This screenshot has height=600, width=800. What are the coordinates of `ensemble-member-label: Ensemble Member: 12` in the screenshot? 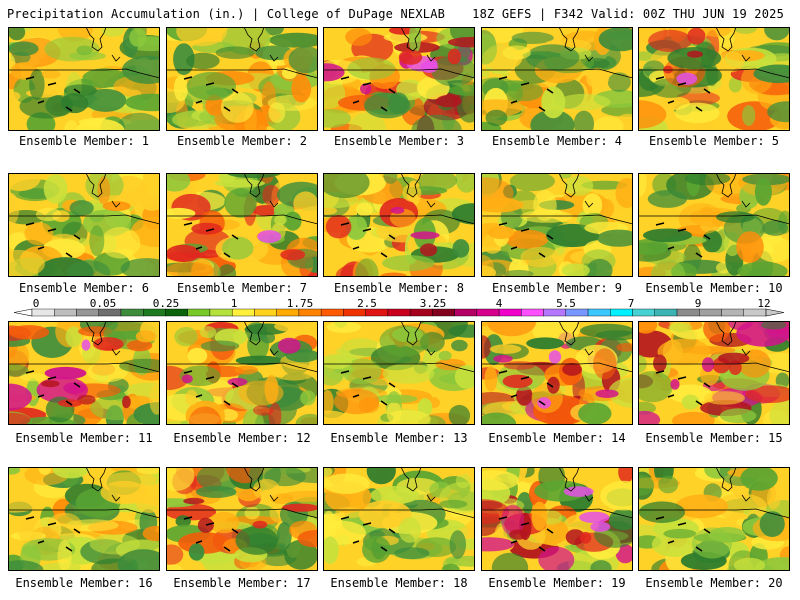 It's located at (242, 438).